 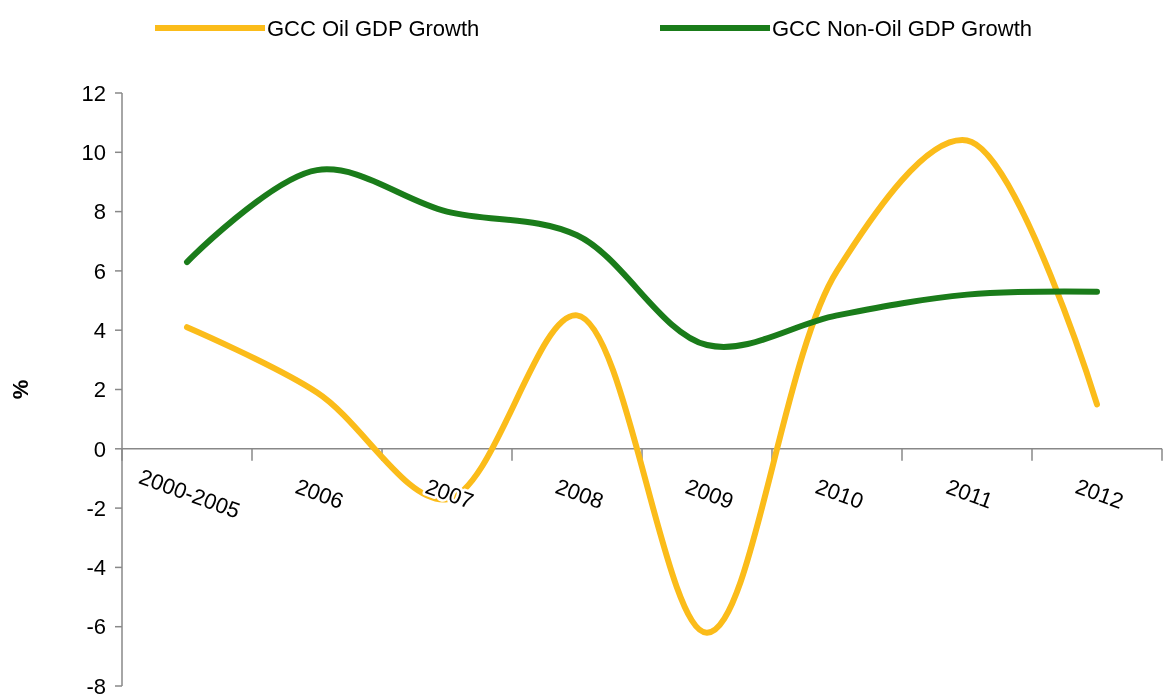 I want to click on y-tick-label: 2, so click(x=99, y=390).